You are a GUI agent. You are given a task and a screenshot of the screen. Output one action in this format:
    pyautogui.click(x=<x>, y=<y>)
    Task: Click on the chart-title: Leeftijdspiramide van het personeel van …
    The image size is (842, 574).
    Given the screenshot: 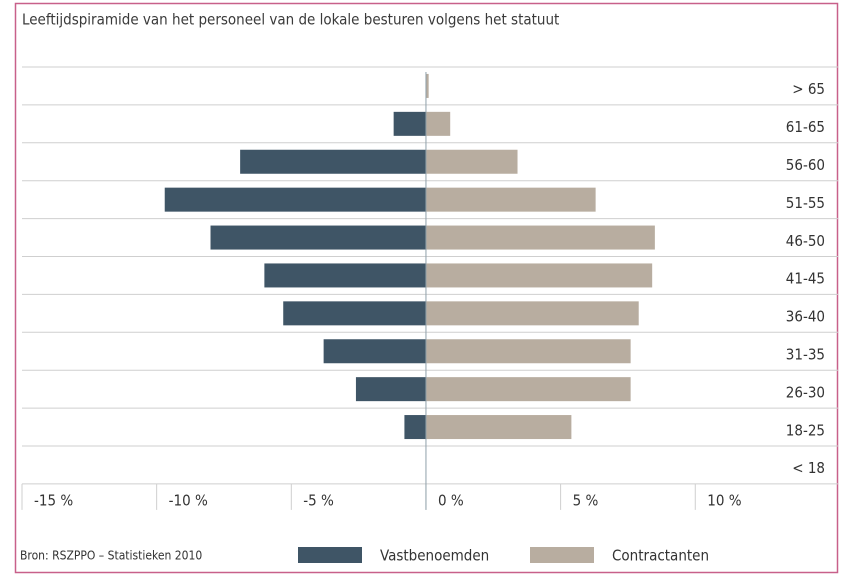 What is the action you would take?
    pyautogui.click(x=290, y=20)
    